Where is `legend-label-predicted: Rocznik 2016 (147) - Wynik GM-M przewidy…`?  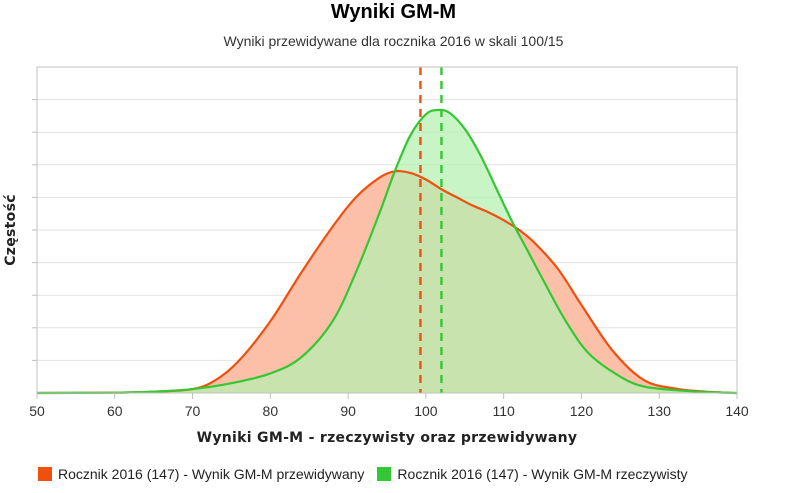 legend-label-predicted: Rocznik 2016 (147) - Wynik GM-M przewidy… is located at coordinates (211, 474).